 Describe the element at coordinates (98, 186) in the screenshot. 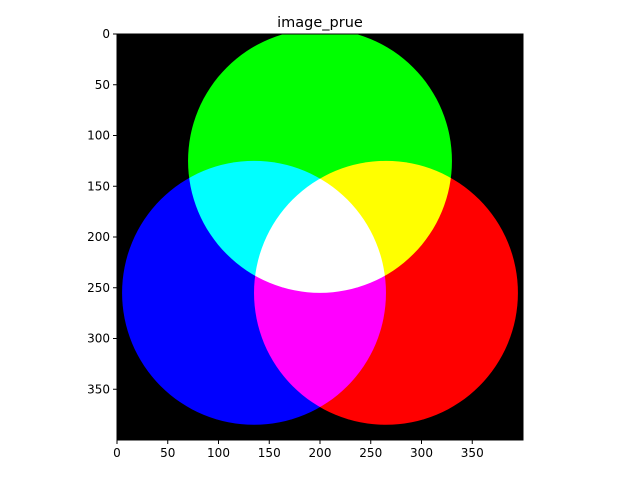

I see `y-tick-label: 150` at that location.